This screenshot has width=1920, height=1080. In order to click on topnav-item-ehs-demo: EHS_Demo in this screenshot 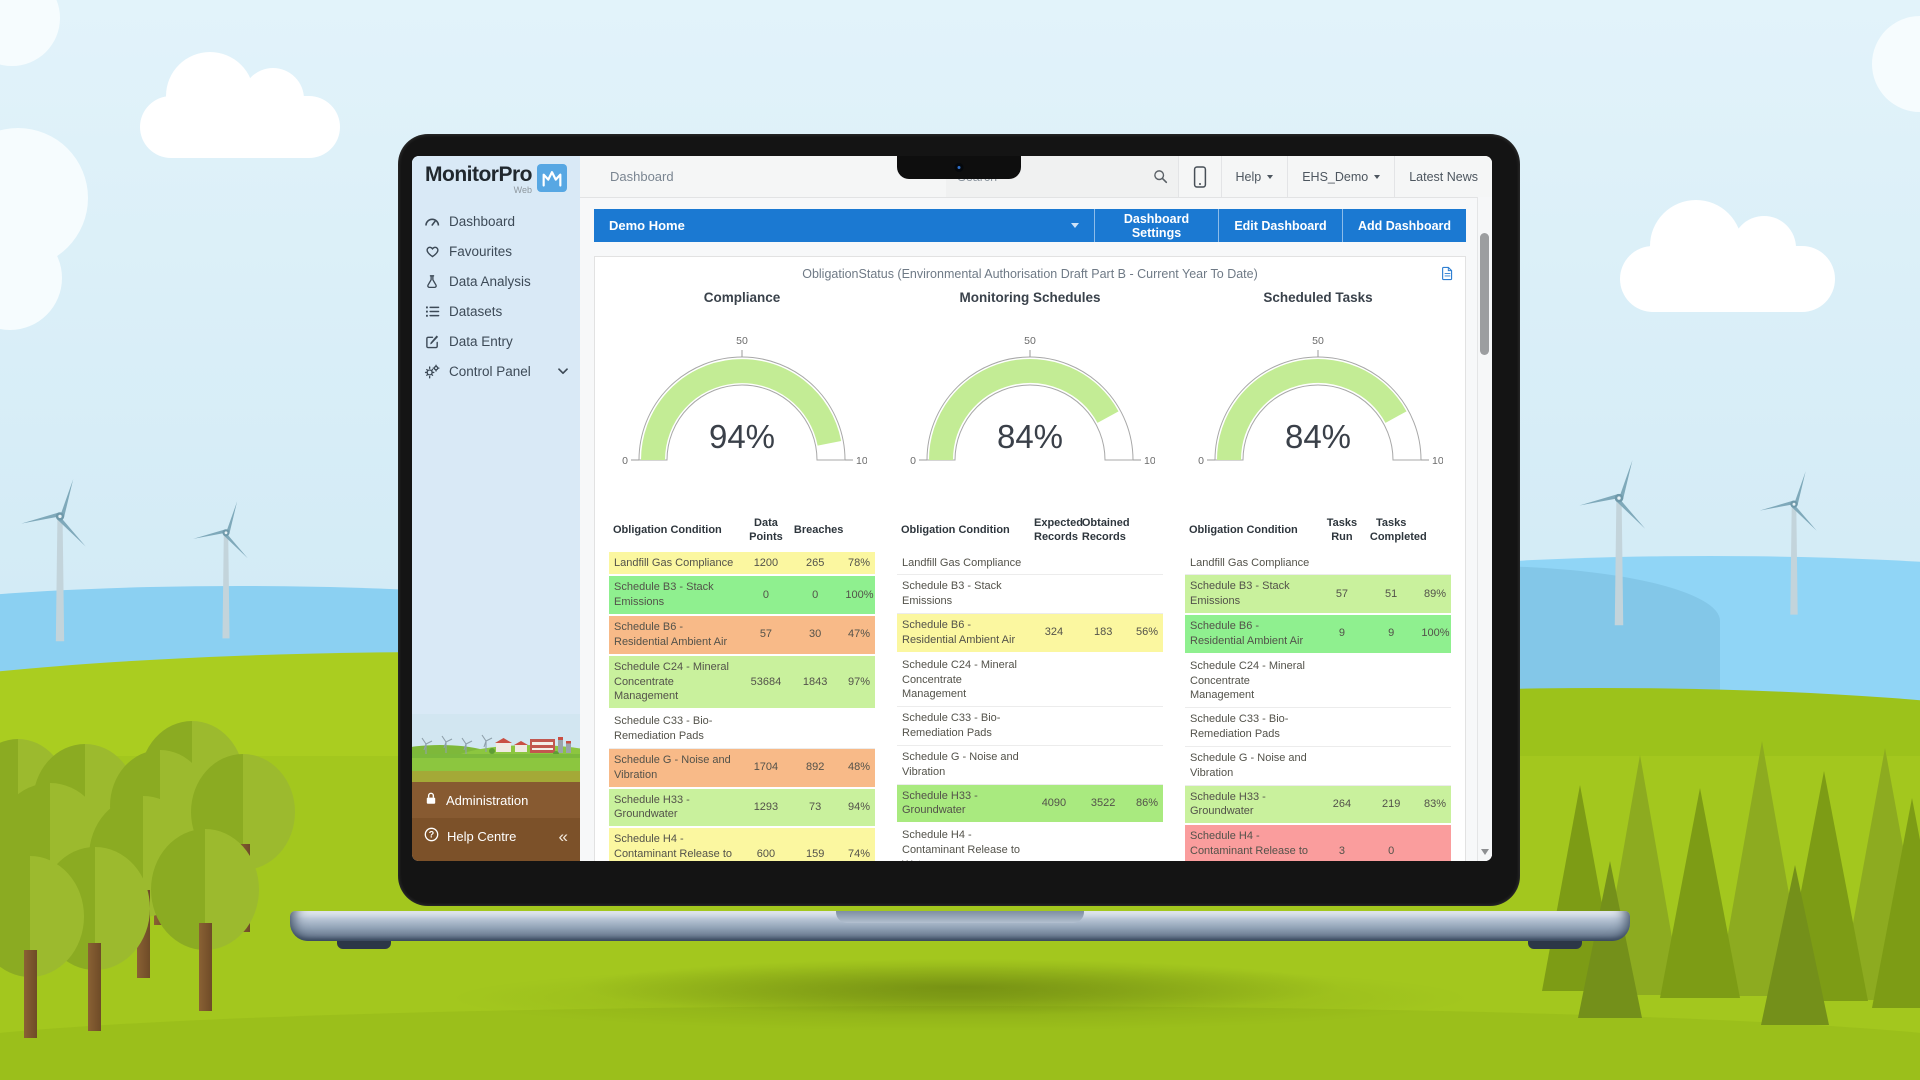, I will do `click(1341, 176)`.